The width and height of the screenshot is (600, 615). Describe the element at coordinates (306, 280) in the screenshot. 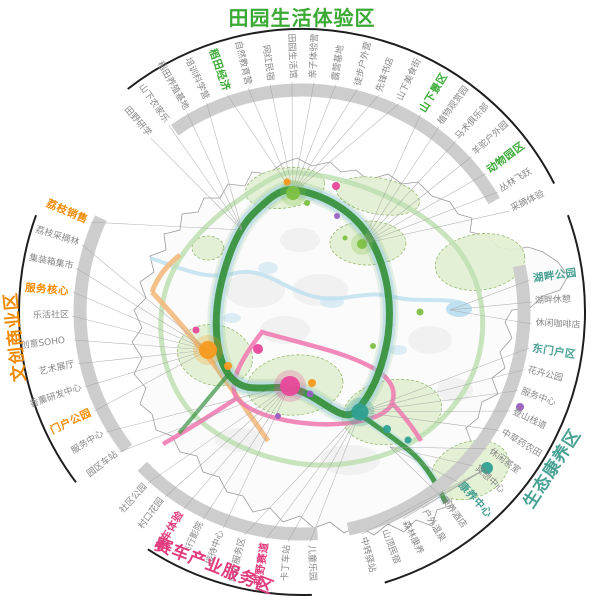

I see `river` at that location.